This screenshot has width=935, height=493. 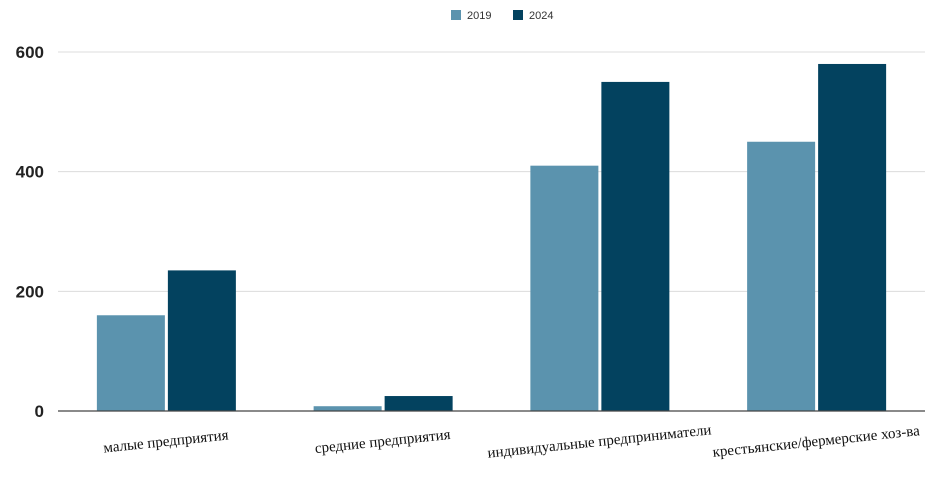 I want to click on legend-swatch-2019, so click(x=456, y=15).